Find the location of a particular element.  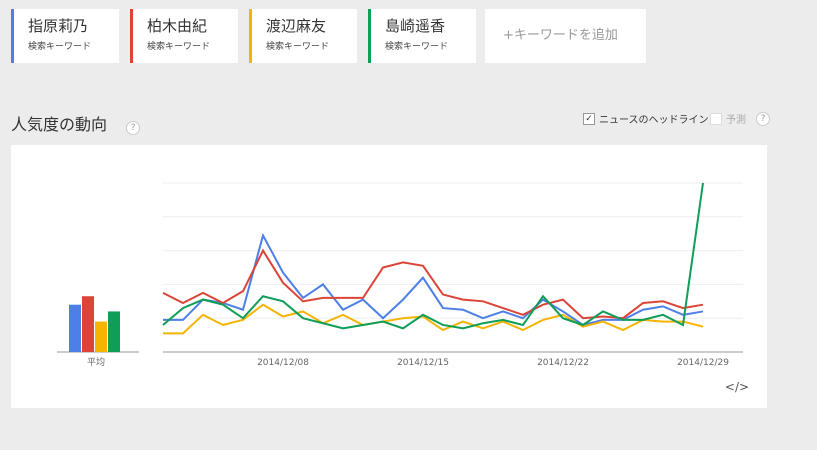

embed-icon: </> is located at coordinates (737, 387).